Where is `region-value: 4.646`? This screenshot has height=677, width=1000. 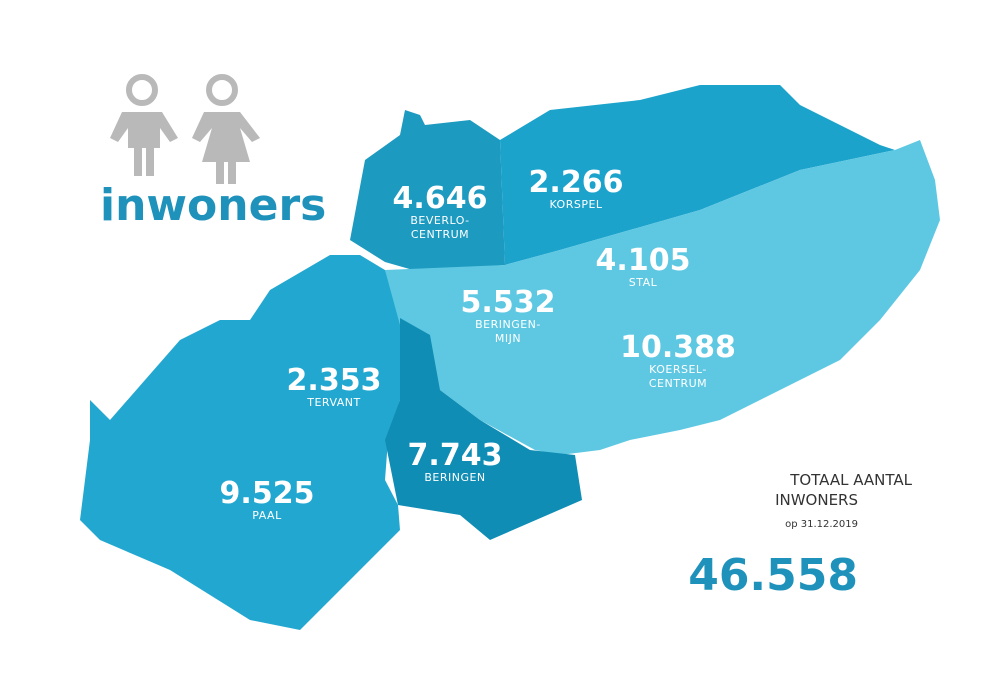
region-value: 4.646 is located at coordinates (440, 198).